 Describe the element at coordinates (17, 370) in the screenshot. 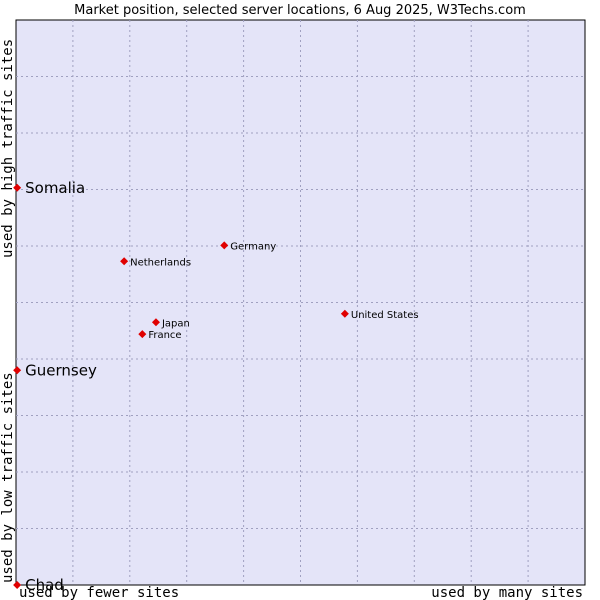

I see `point-marker-guernsey` at that location.